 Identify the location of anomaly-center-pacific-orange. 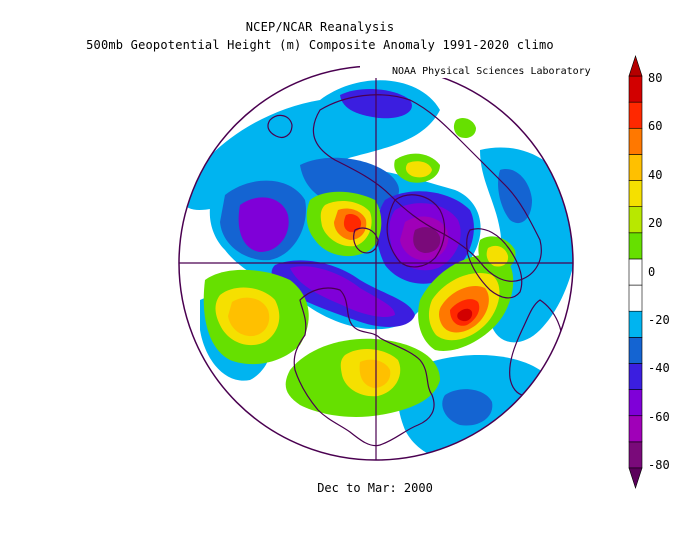
(249, 317).